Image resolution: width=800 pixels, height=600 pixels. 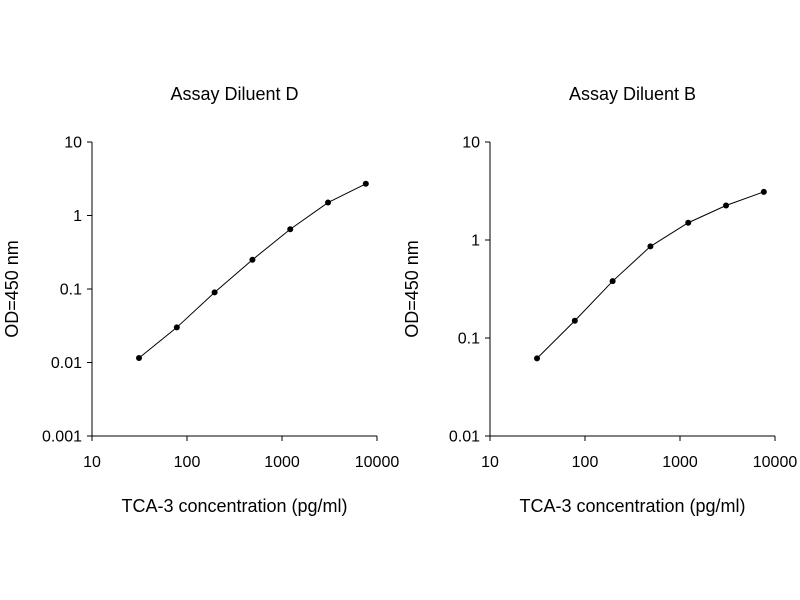 I want to click on chart0-x-tick-label: 10, so click(x=92, y=462).